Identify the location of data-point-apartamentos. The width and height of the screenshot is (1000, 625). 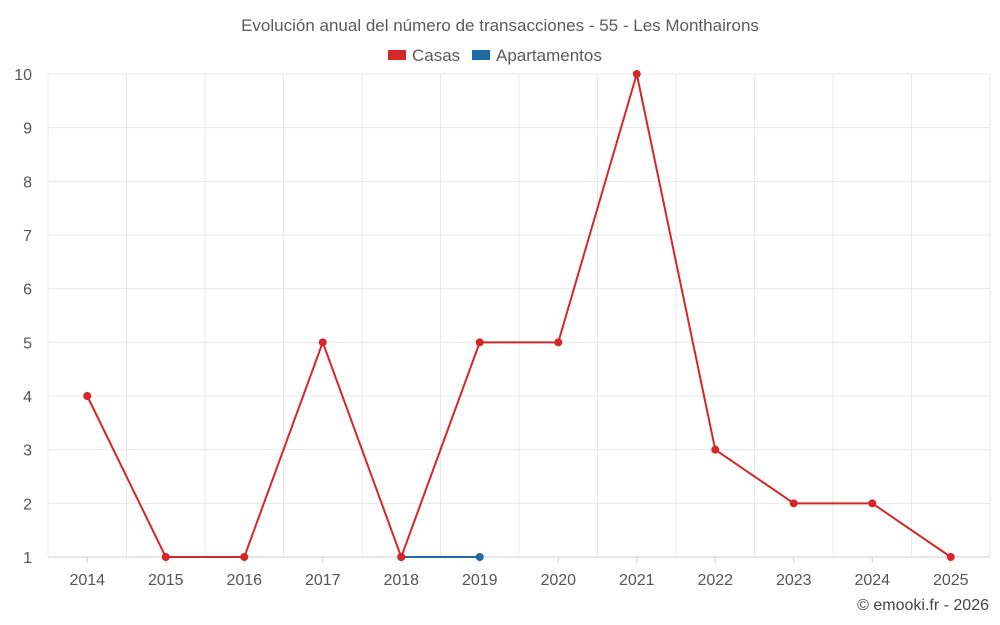
(479, 557).